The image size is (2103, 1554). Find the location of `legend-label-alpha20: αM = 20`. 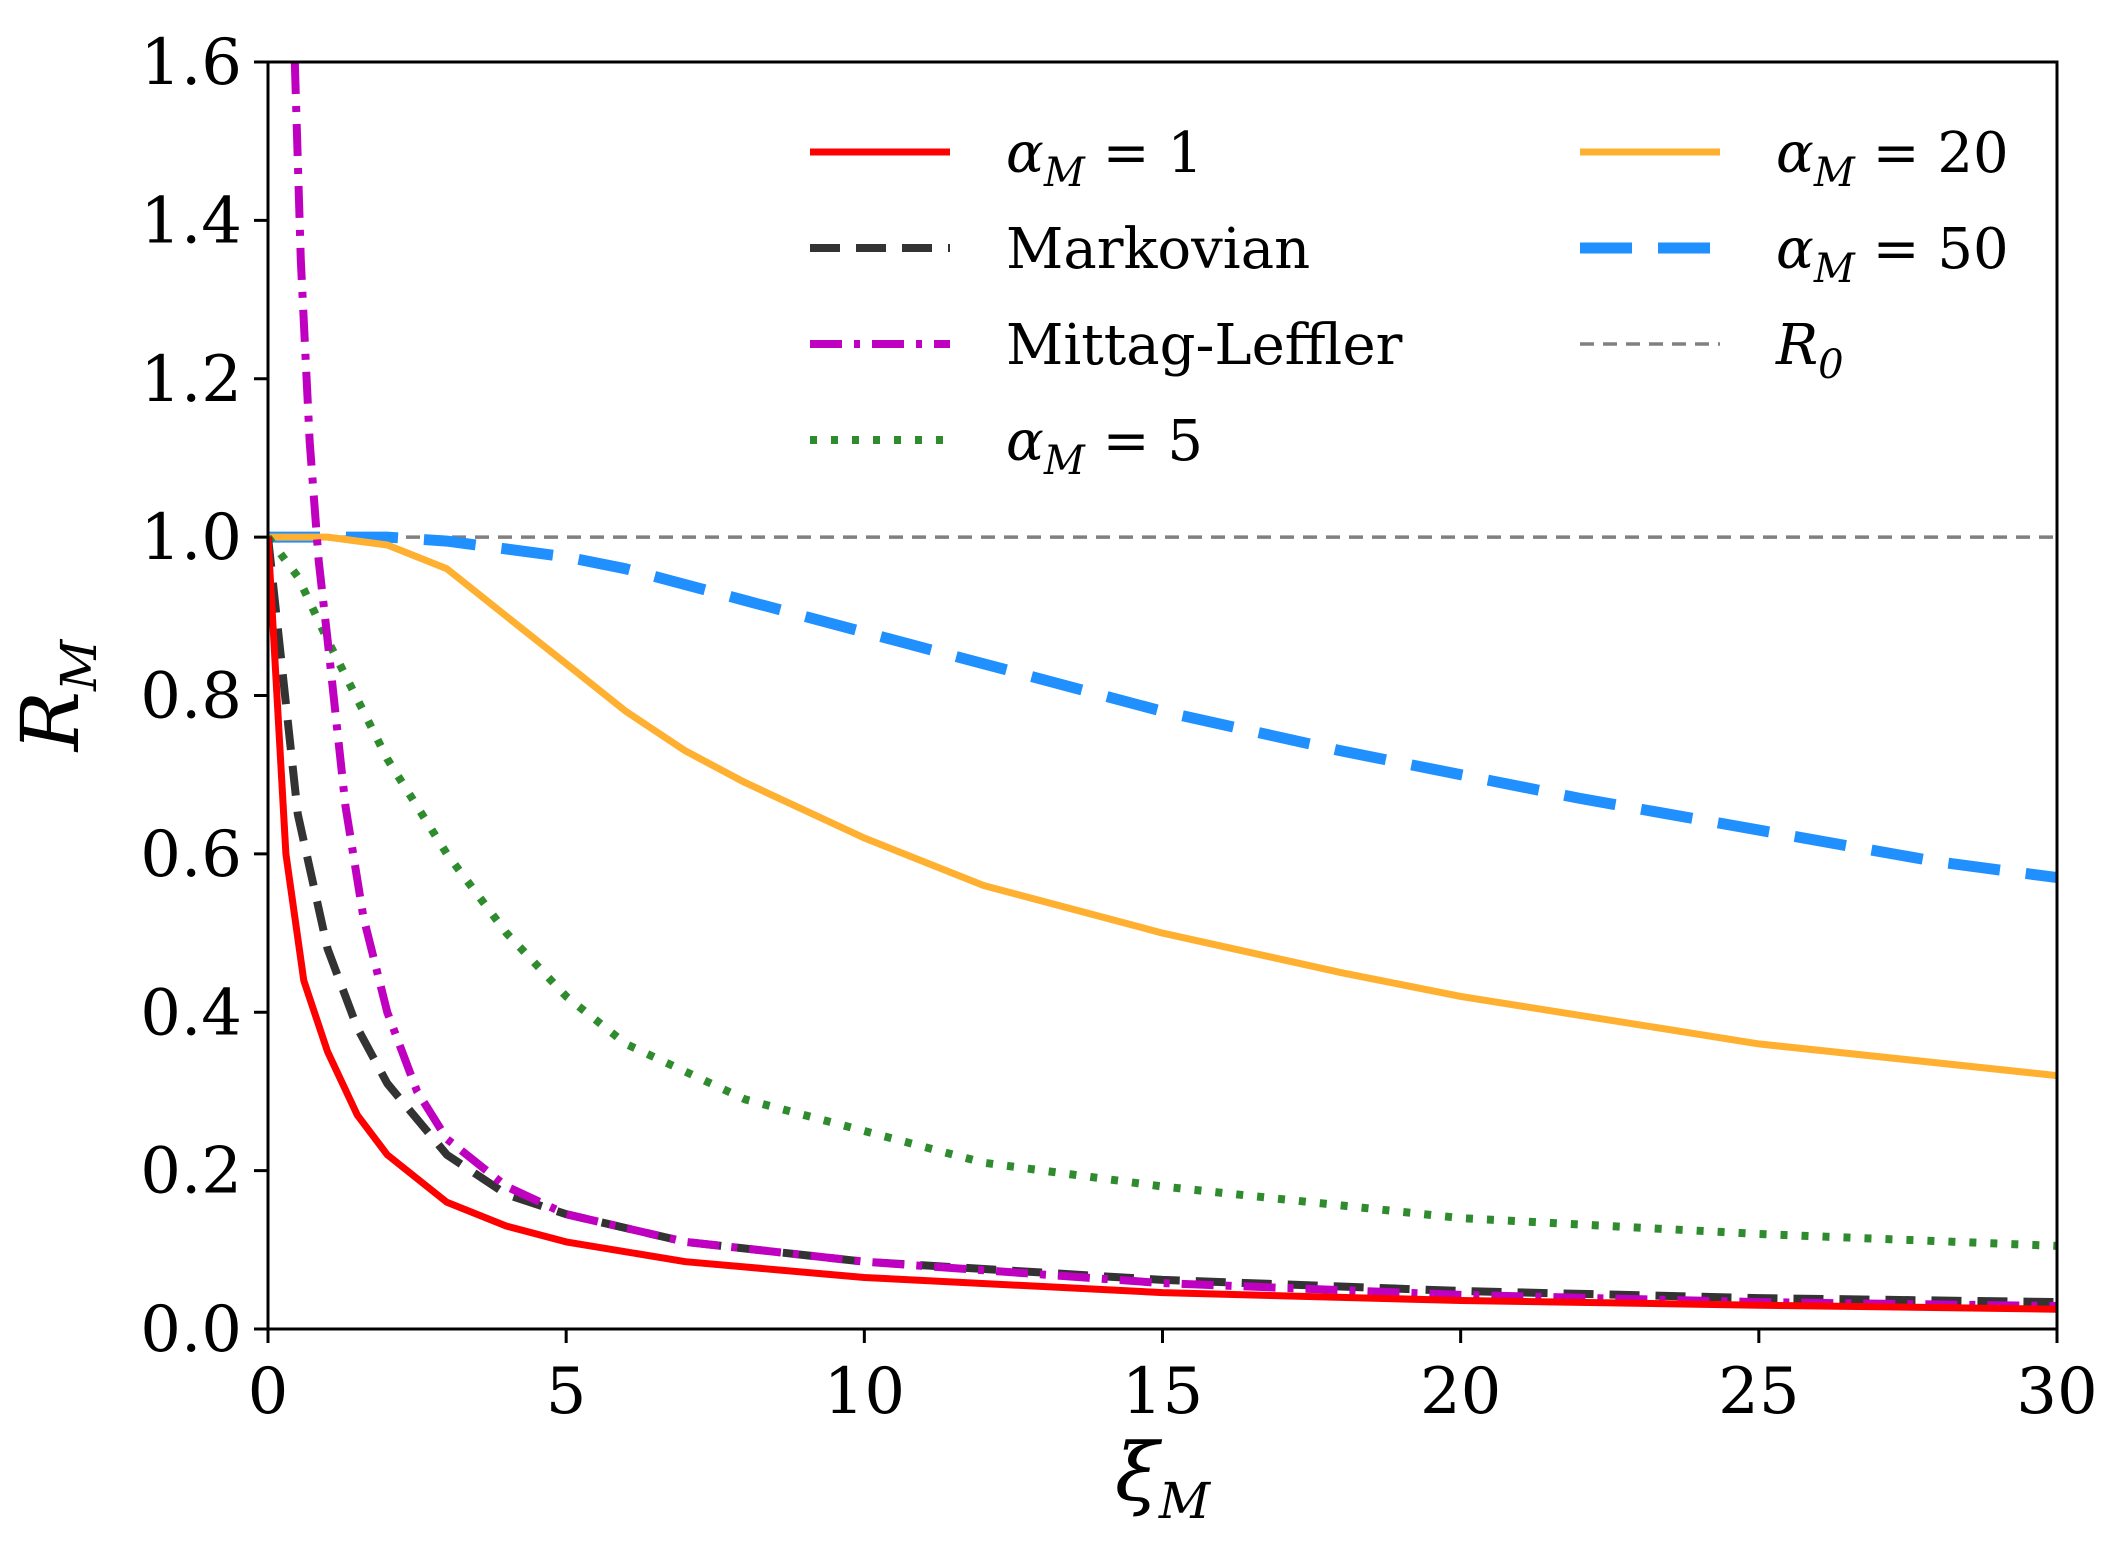

legend-label-alpha20: αM = 20 is located at coordinates (1892, 158).